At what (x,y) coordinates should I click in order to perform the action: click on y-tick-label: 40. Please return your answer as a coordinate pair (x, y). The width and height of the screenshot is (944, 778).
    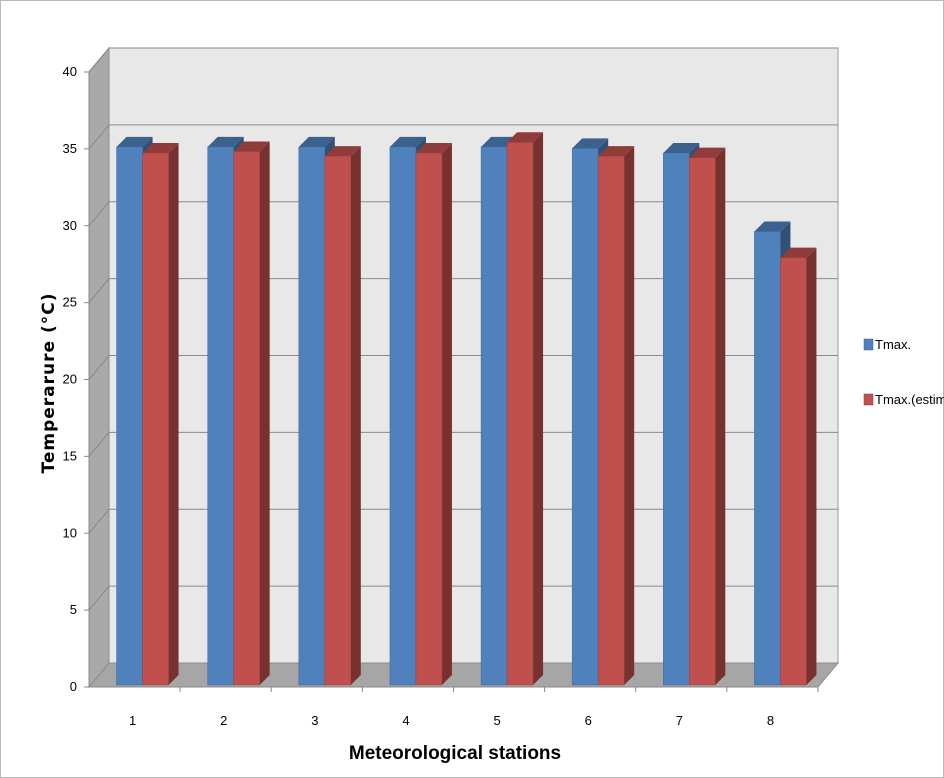
    Looking at the image, I should click on (70, 71).